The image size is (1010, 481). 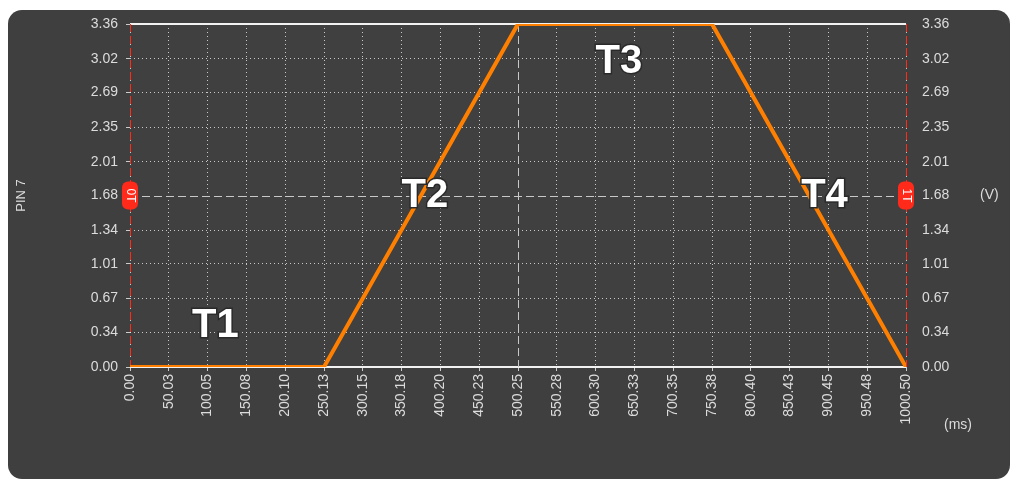 I want to click on y2-tick-label: 1.68, so click(x=936, y=194).